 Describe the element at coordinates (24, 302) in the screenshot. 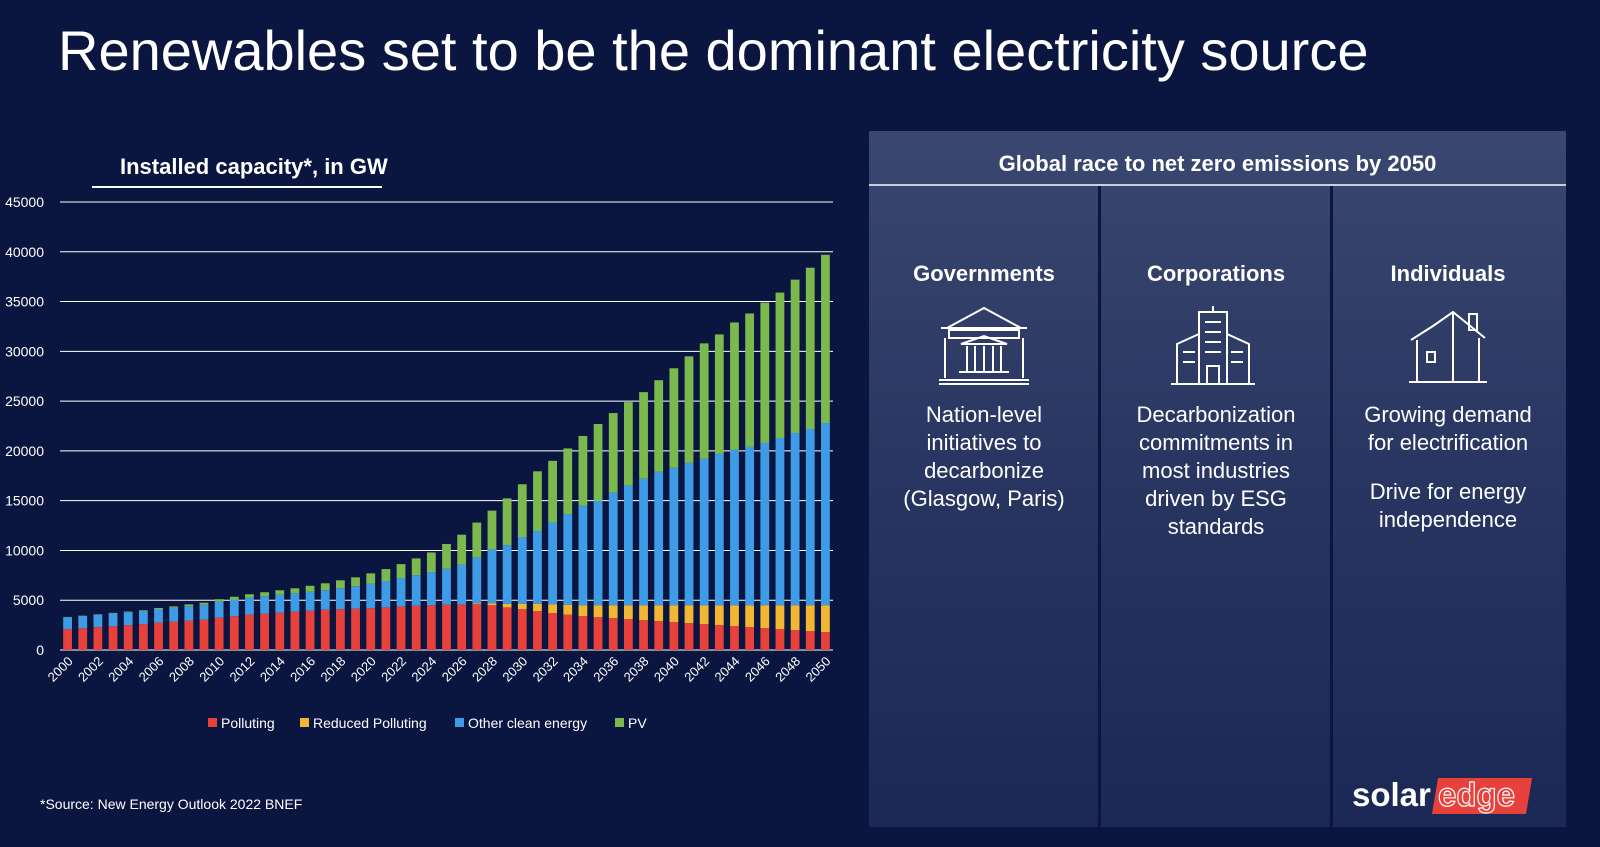

I see `y-tick-label: 35000` at that location.